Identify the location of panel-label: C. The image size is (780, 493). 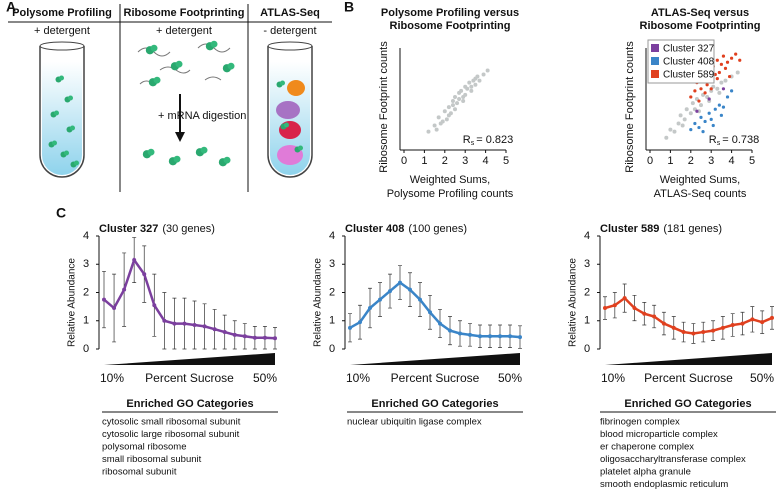
(61, 213).